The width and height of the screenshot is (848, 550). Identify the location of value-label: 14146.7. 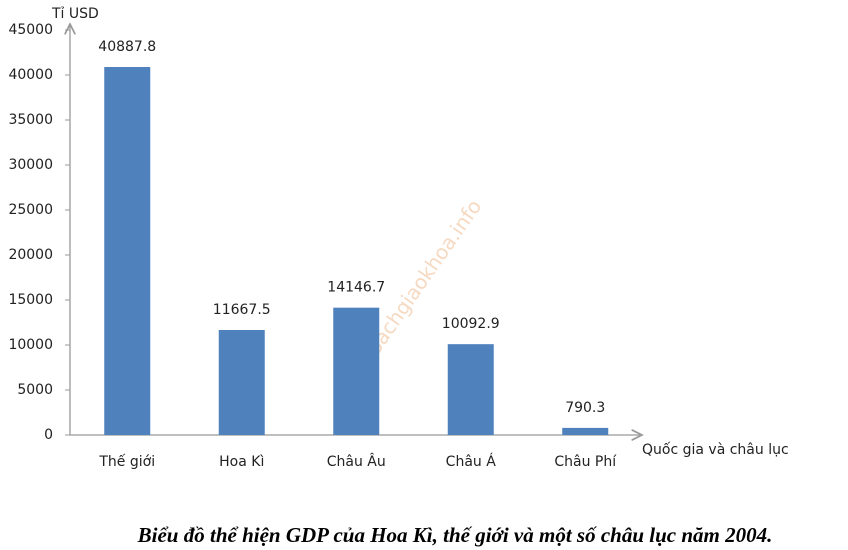
(356, 288).